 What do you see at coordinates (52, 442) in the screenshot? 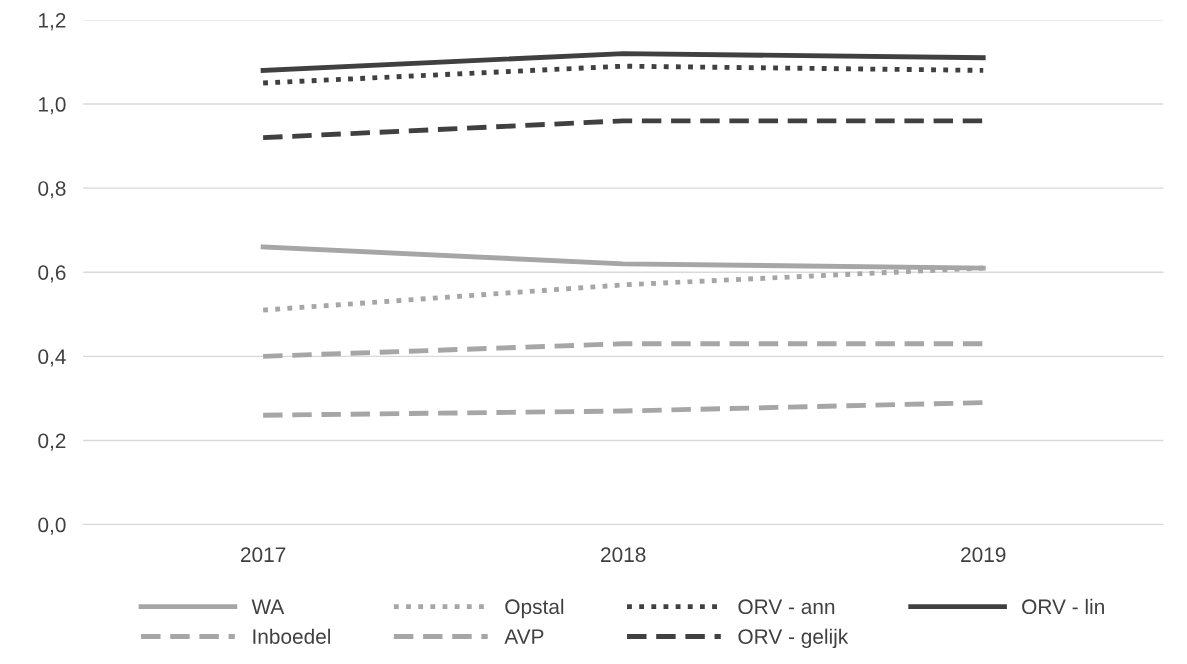
I see `y-tick-label: 0,2` at bounding box center [52, 442].